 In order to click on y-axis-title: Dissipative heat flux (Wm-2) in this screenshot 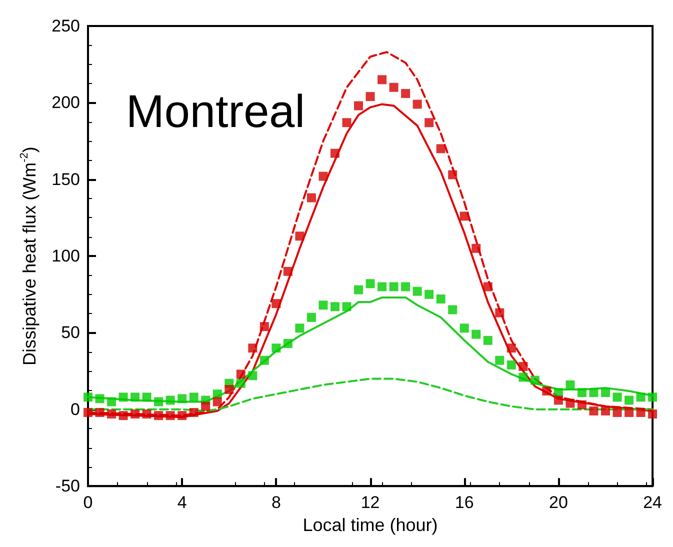, I will do `click(29, 256)`.